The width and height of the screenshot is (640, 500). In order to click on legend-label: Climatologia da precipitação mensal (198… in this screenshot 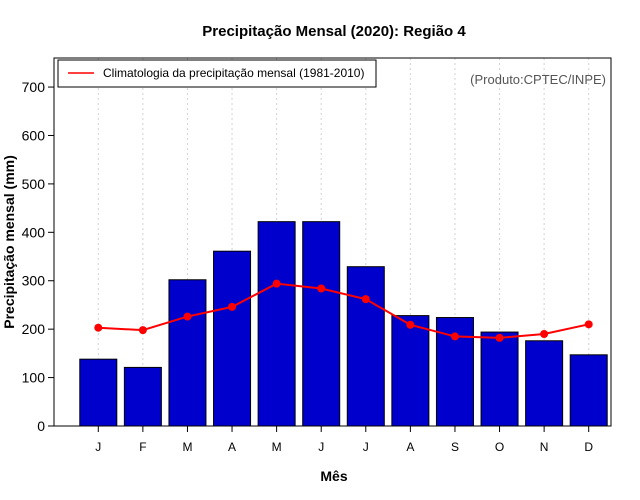, I will do `click(233, 73)`.